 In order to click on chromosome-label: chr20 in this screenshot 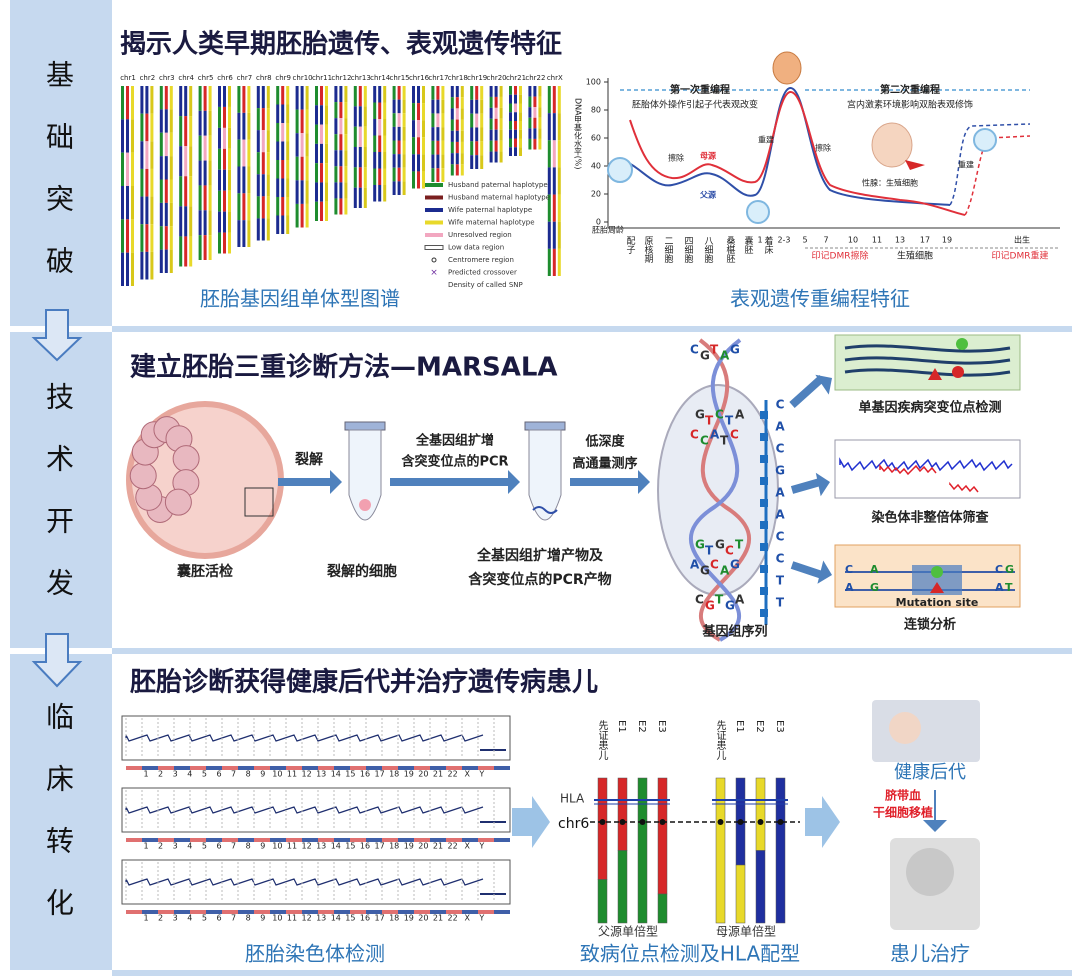, I will do `click(497, 78)`.